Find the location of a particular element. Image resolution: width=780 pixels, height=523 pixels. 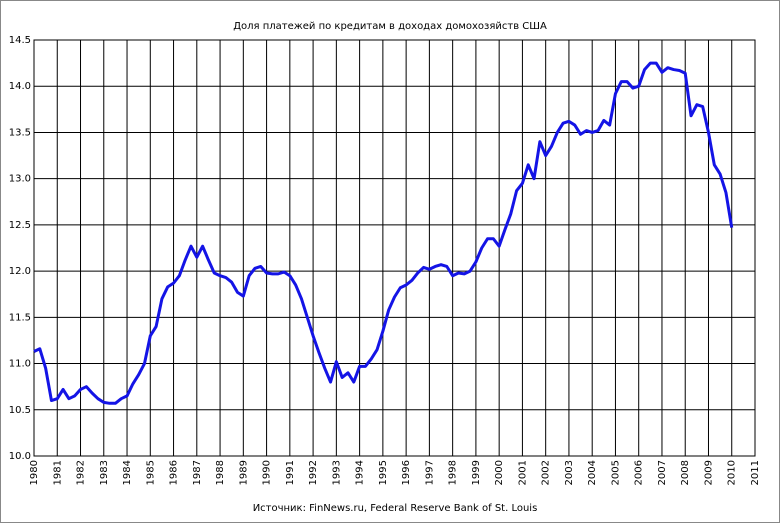

x-tick-label: 2005 is located at coordinates (615, 472).